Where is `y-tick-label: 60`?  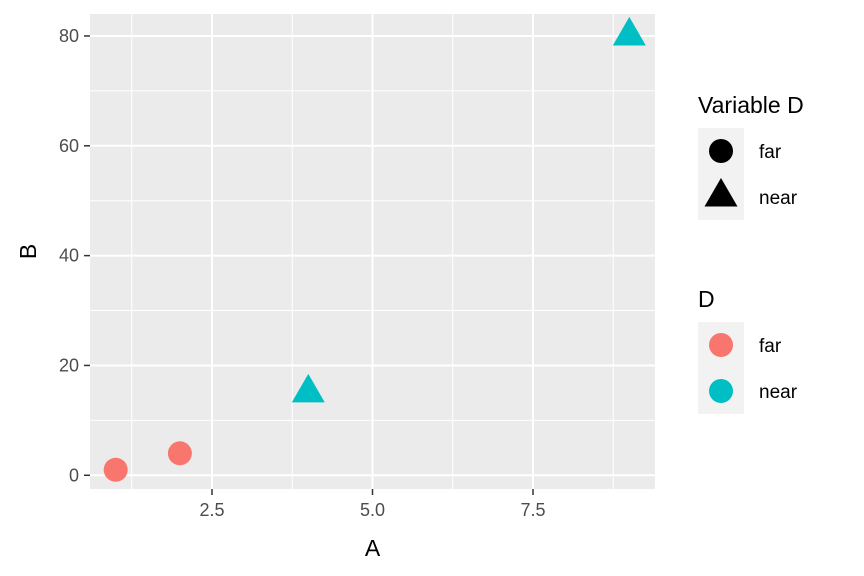 y-tick-label: 60 is located at coordinates (69, 146).